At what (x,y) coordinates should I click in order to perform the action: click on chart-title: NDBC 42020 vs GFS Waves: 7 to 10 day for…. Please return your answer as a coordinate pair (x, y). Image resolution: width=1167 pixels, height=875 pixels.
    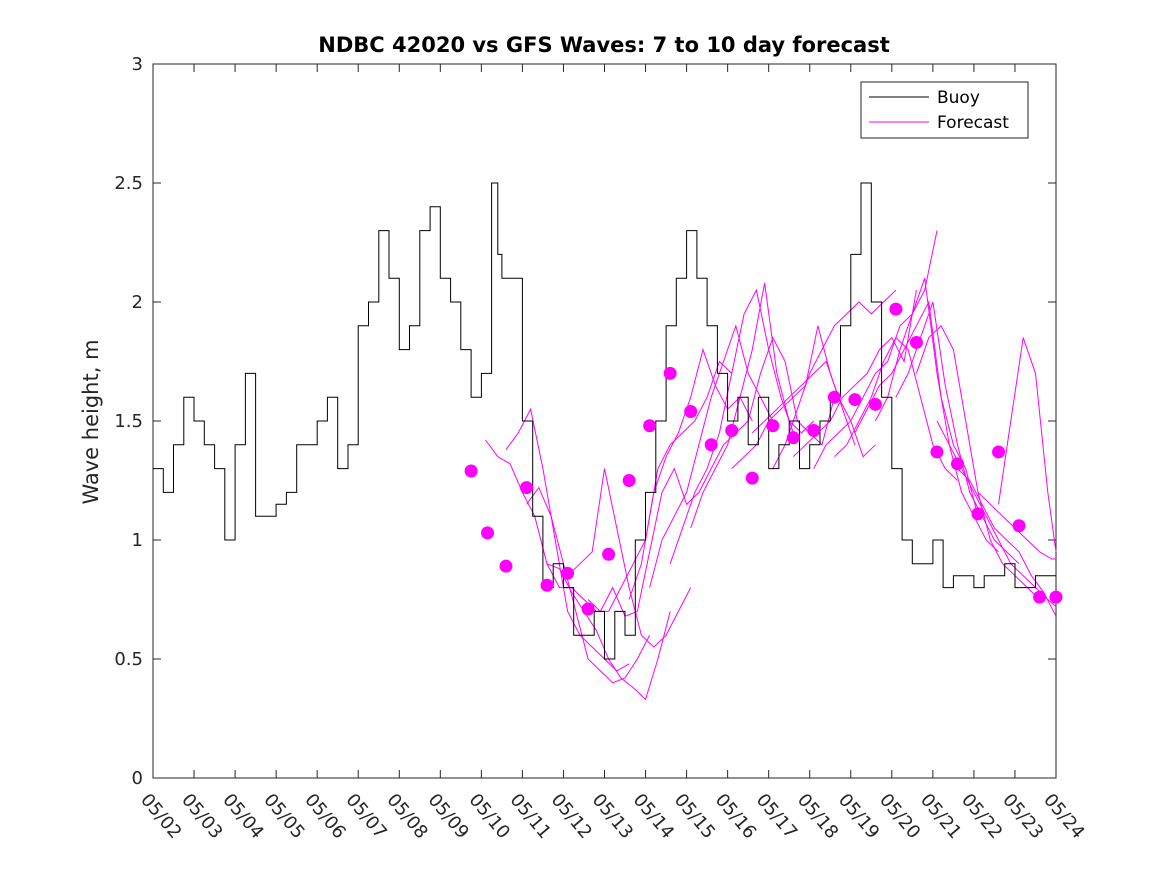
    Looking at the image, I should click on (603, 45).